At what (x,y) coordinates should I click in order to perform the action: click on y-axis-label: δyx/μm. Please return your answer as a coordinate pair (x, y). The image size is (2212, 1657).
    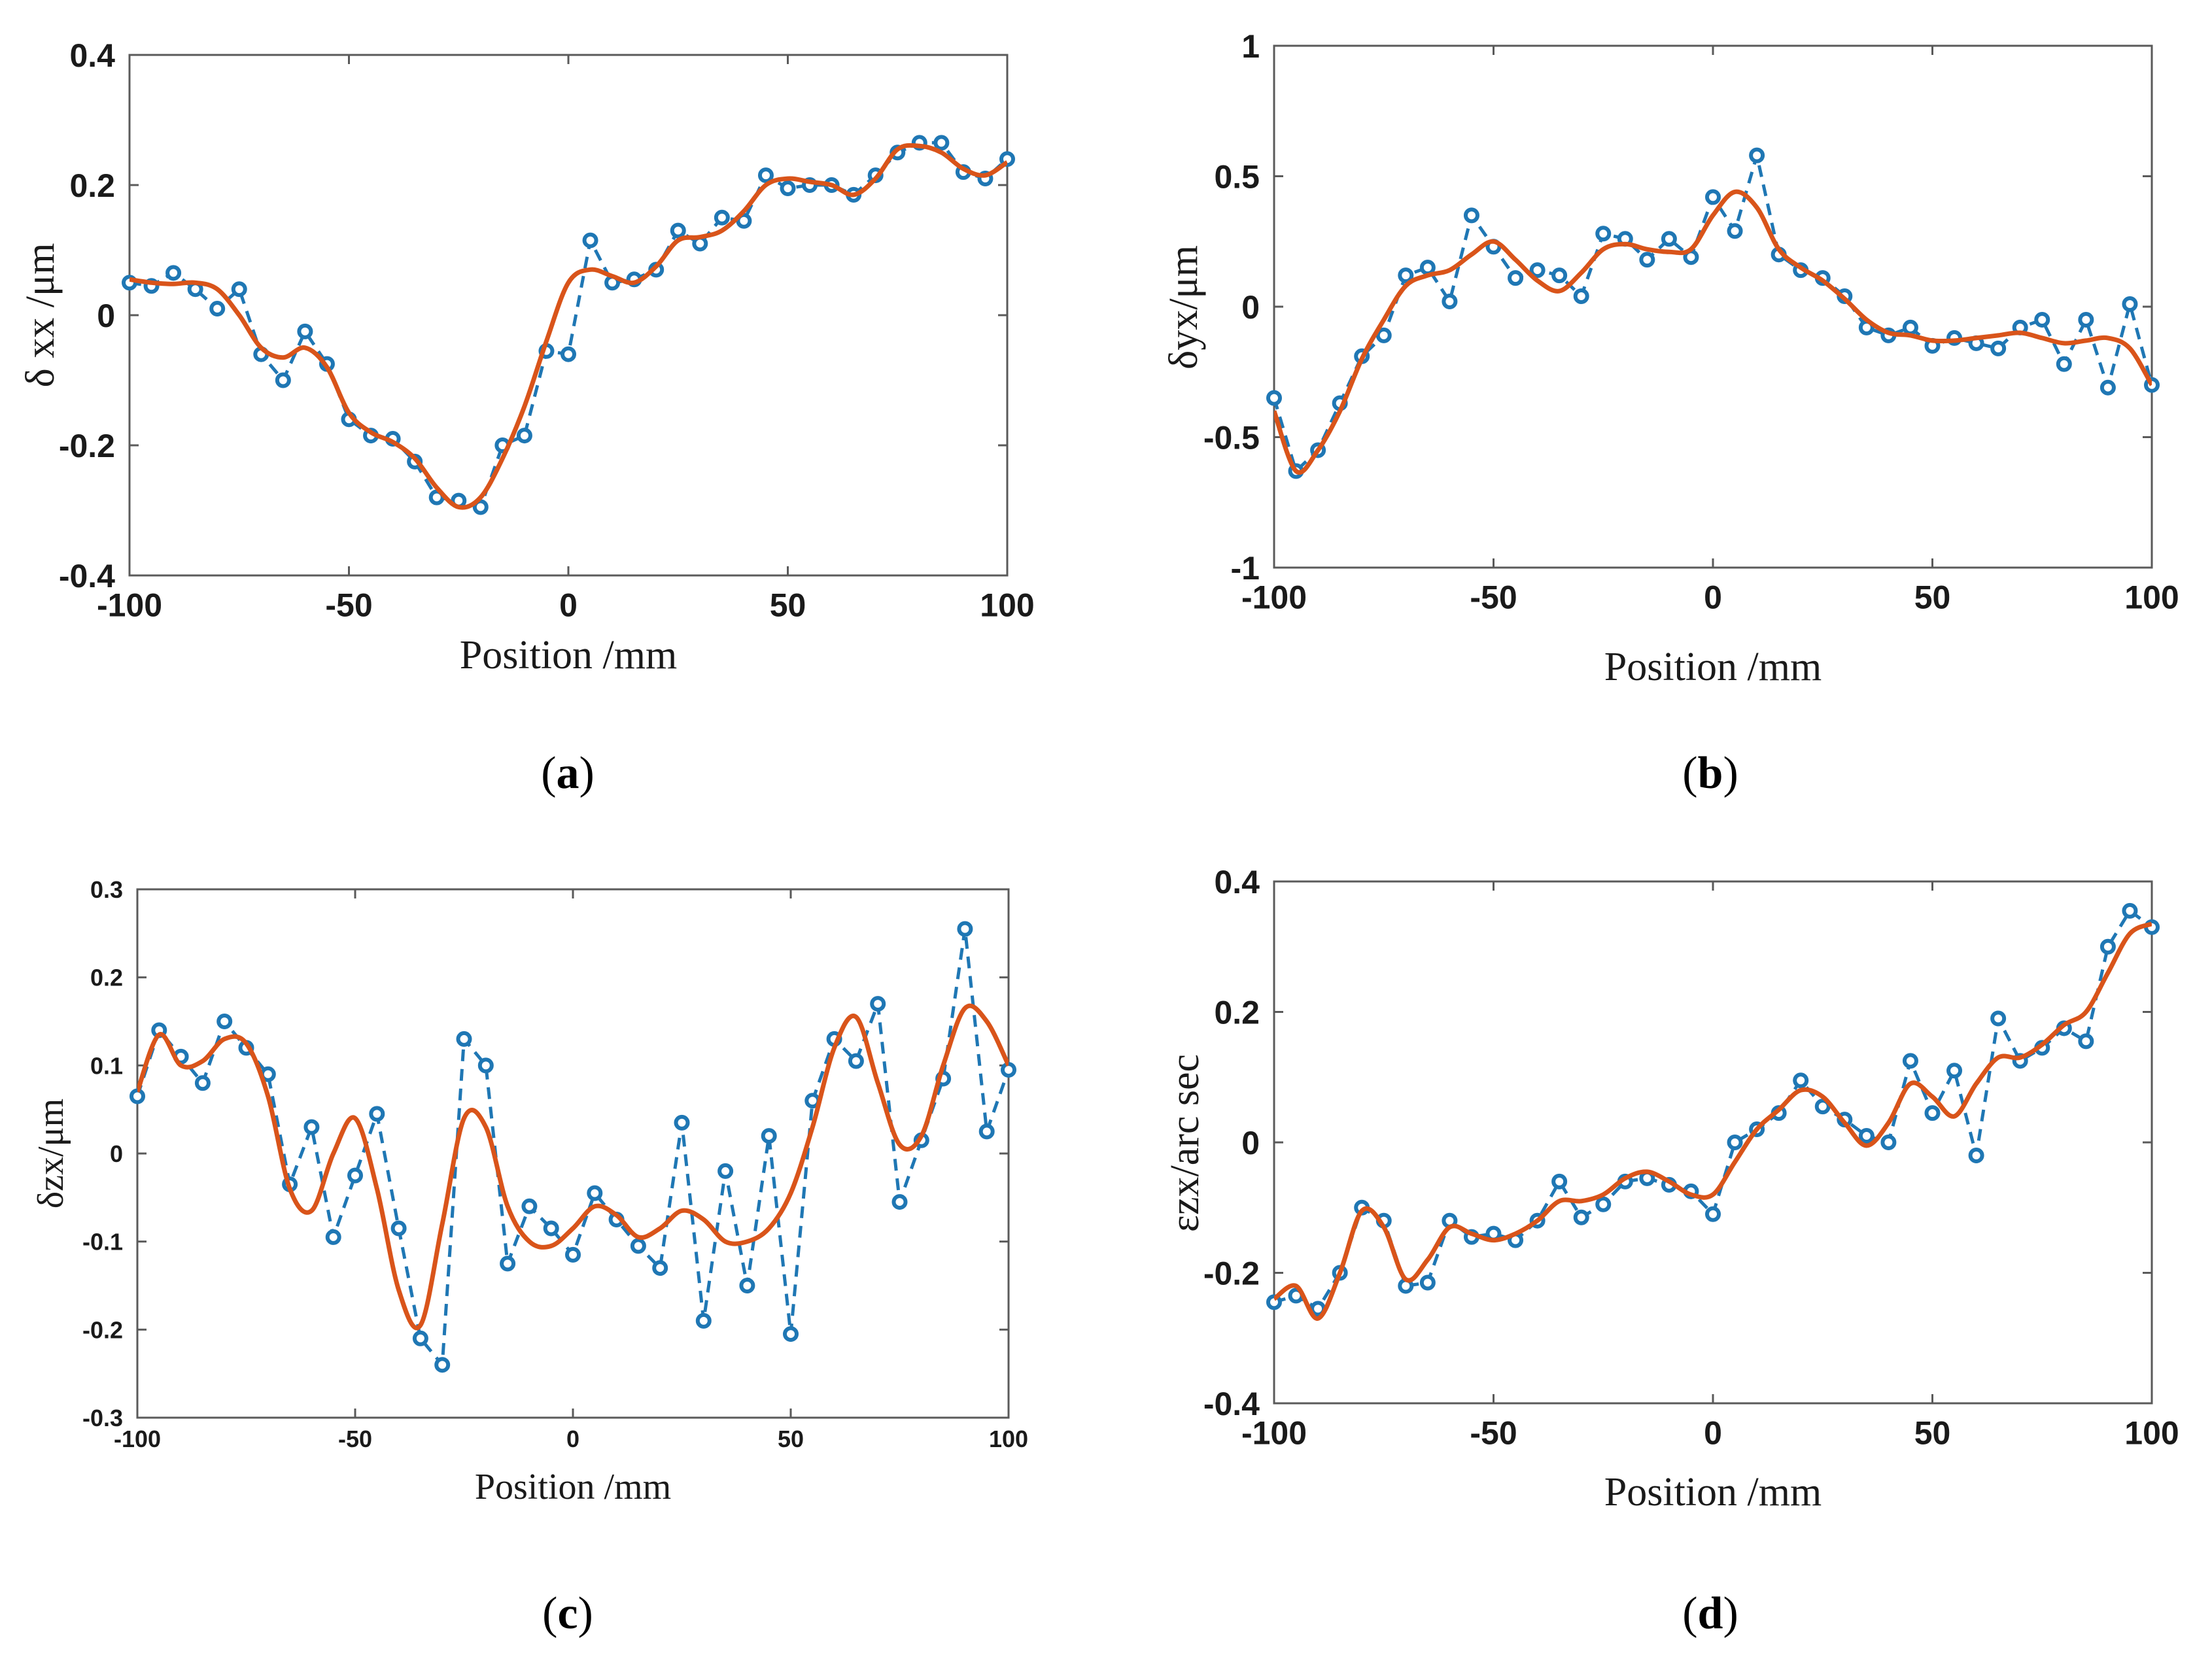
    Looking at the image, I should click on (1184, 307).